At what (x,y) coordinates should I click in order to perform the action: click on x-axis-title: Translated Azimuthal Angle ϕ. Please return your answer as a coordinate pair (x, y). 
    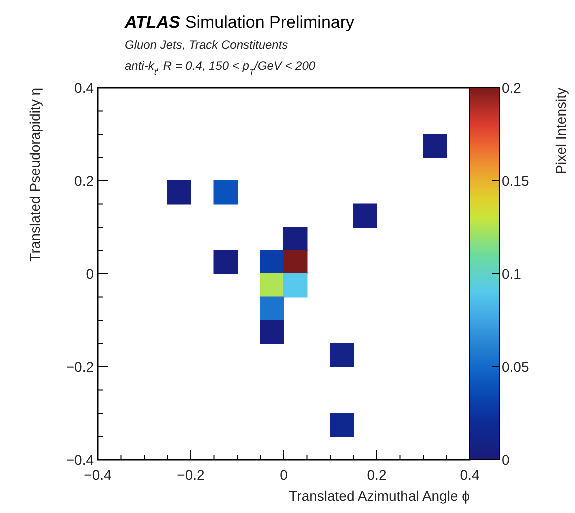
    Looking at the image, I should click on (379, 496).